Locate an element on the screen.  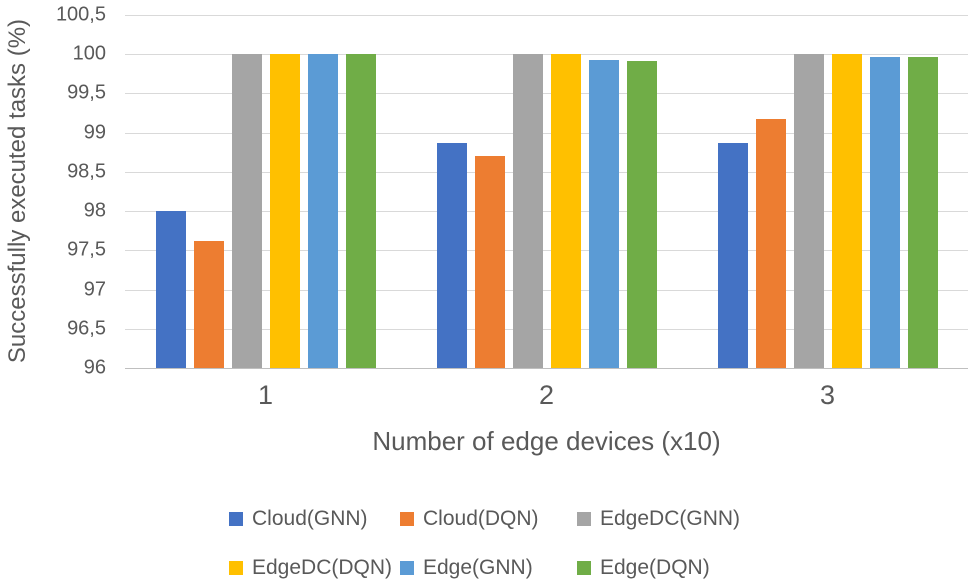
y-tick-label: 100 is located at coordinates (89, 53).